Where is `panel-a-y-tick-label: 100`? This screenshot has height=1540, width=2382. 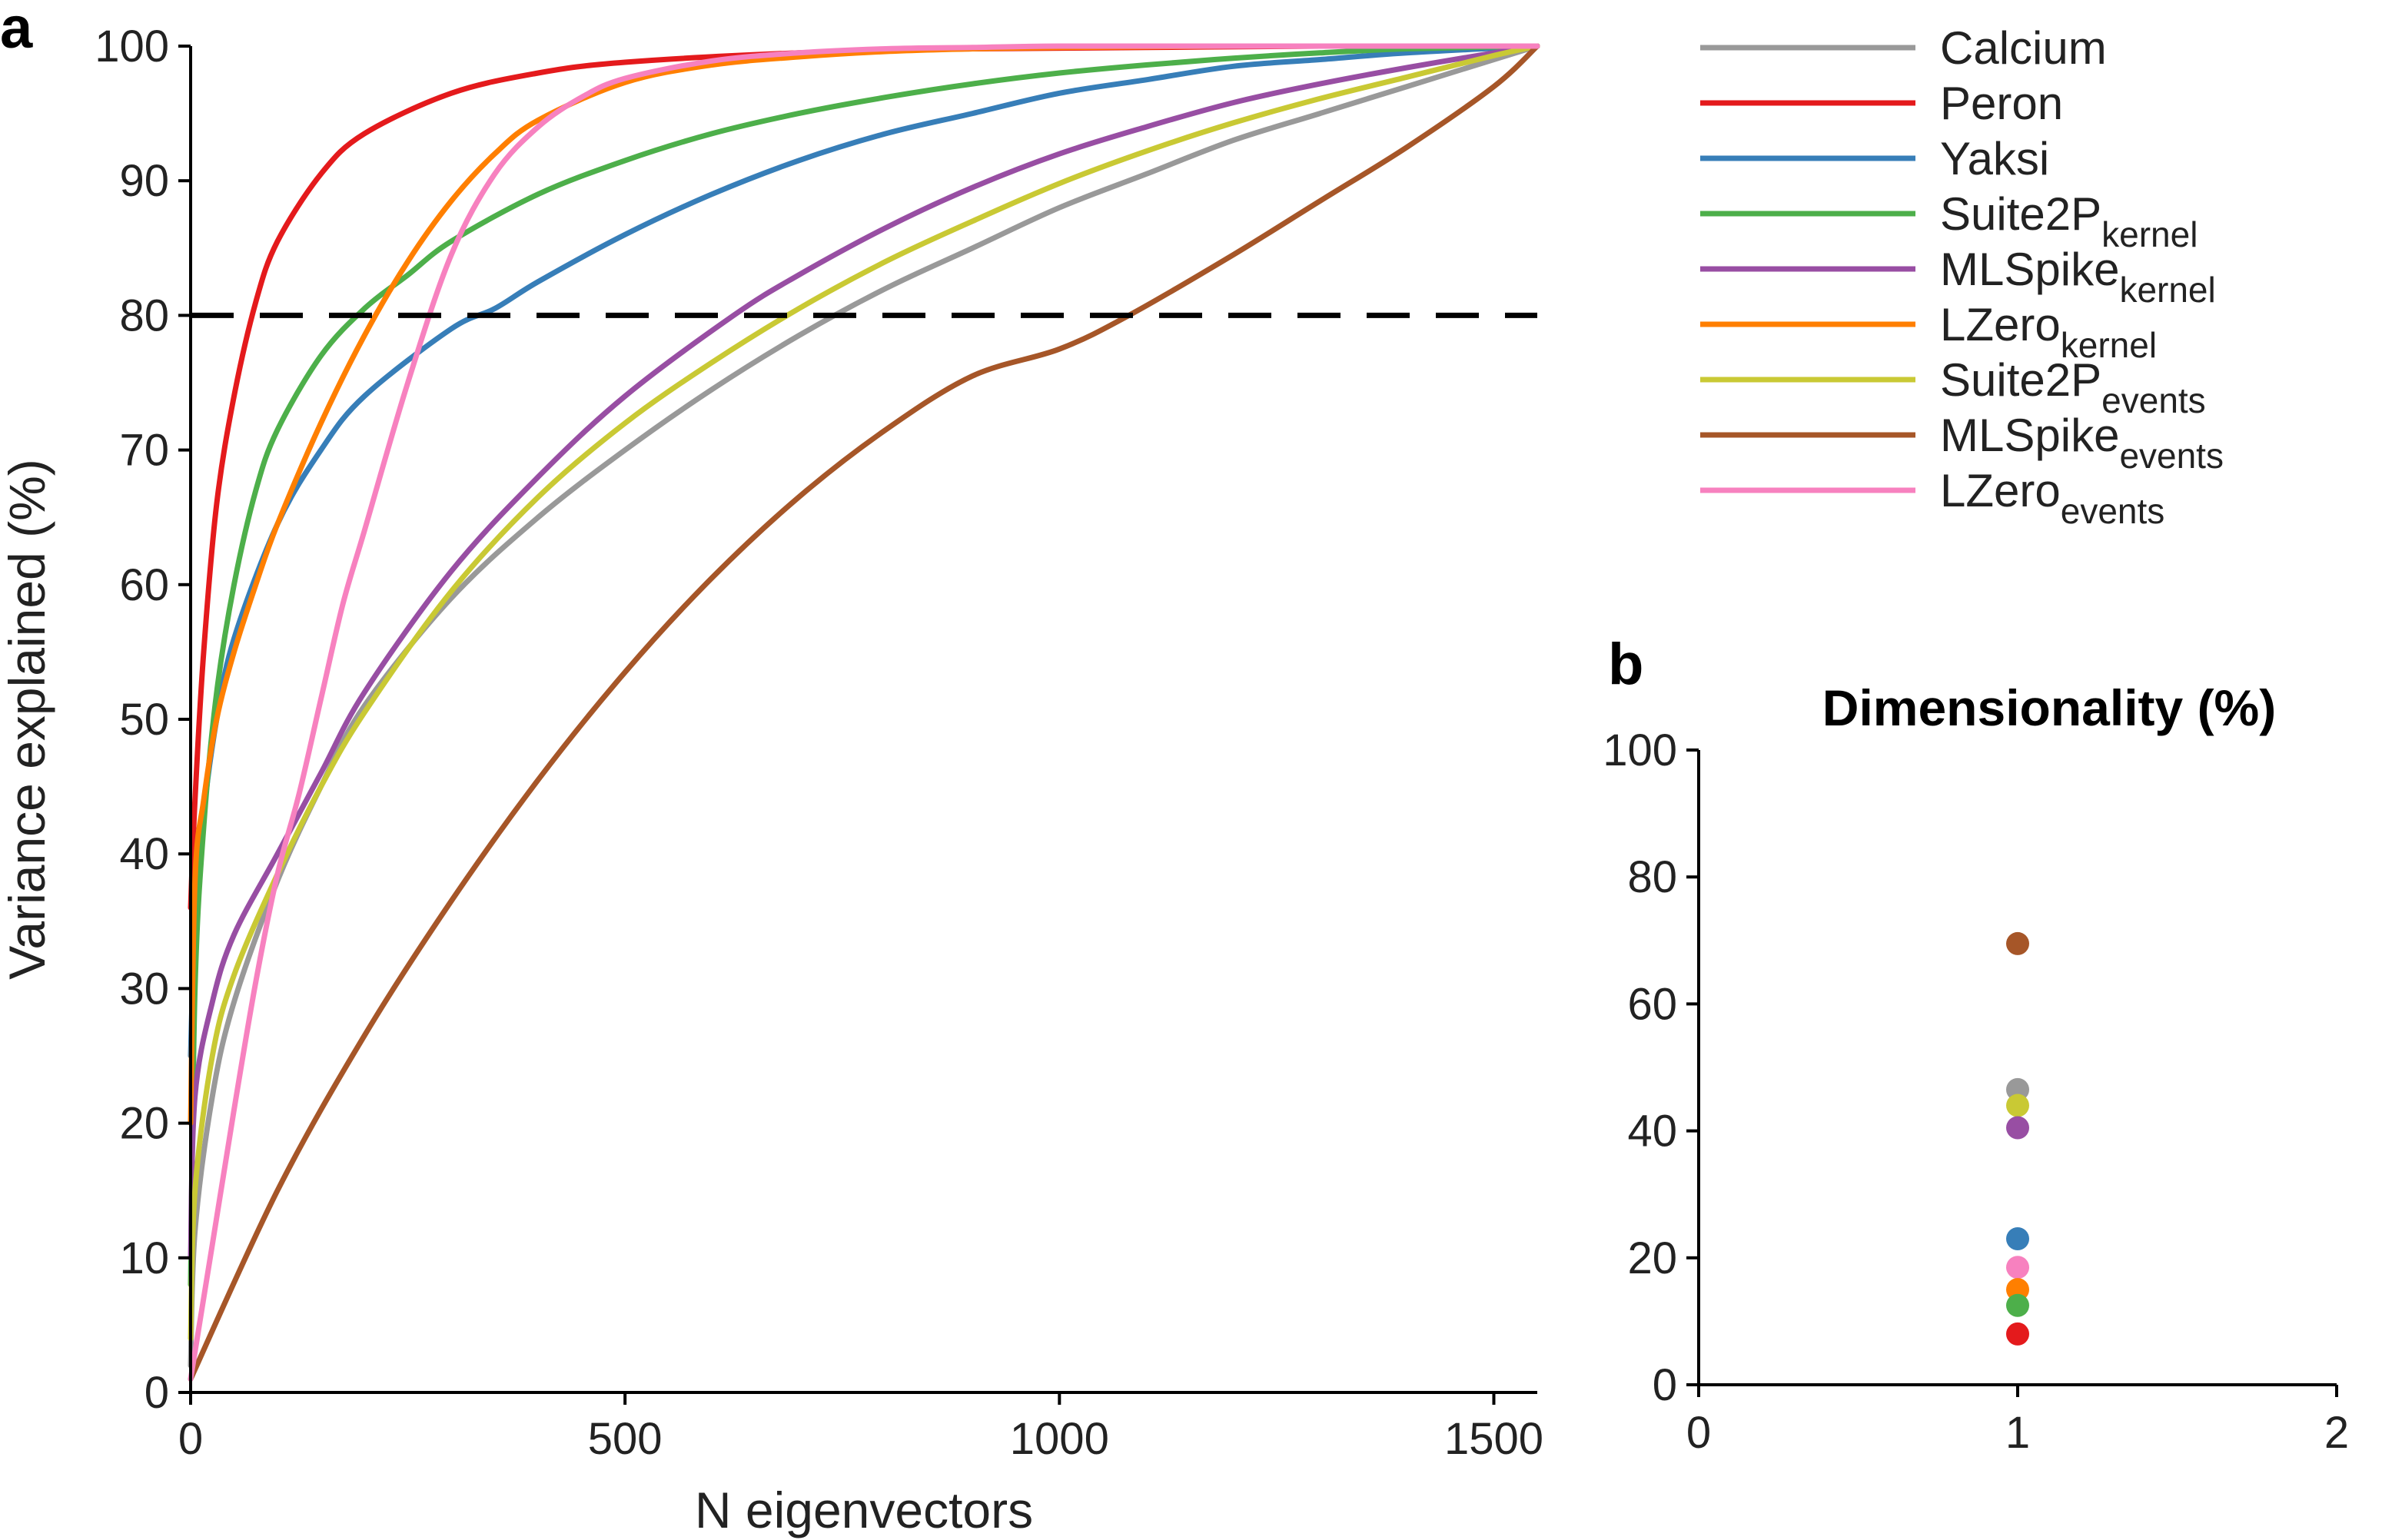
panel-a-y-tick-label: 100 is located at coordinates (132, 47).